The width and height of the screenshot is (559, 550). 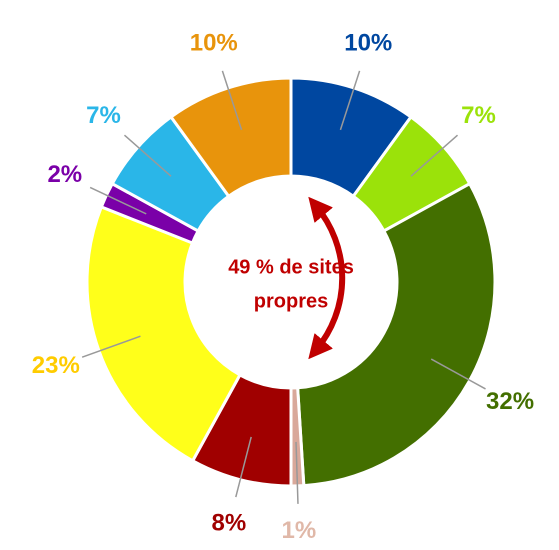 What do you see at coordinates (291, 301) in the screenshot?
I see `center-annotation: propres` at bounding box center [291, 301].